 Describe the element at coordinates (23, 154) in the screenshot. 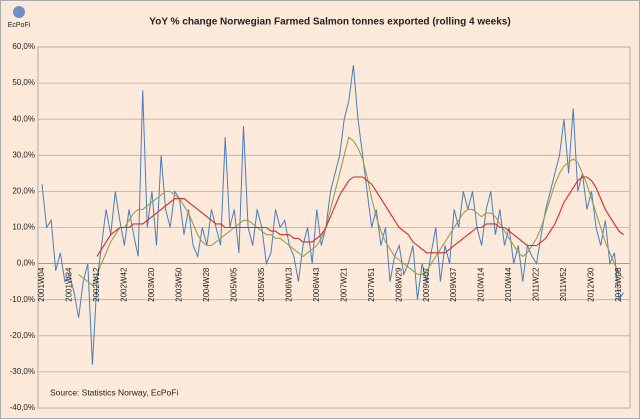

I see `y-tick-label: 30,0%` at that location.